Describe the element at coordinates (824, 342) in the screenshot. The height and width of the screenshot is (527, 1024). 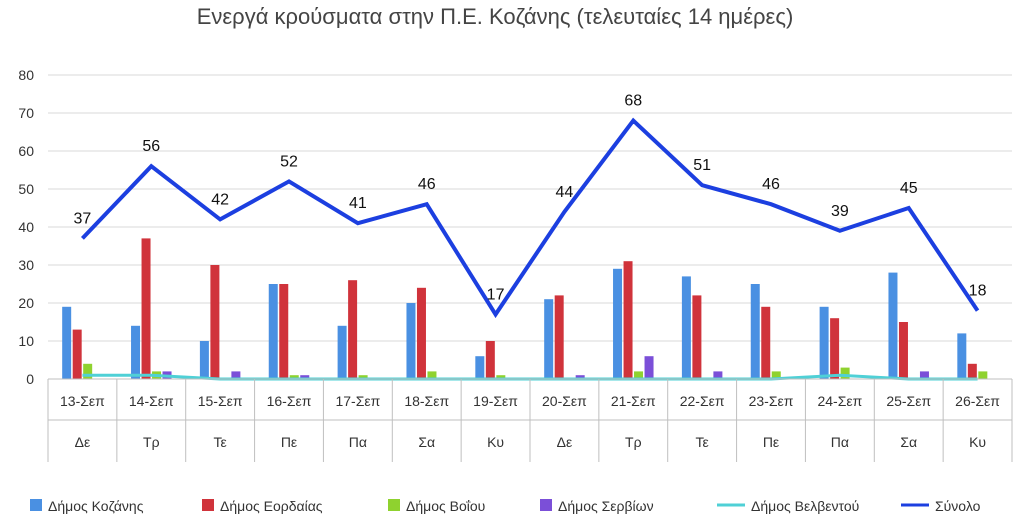
I see `bar-Δήμος-Κοζάνης-24-Σεπ` at that location.